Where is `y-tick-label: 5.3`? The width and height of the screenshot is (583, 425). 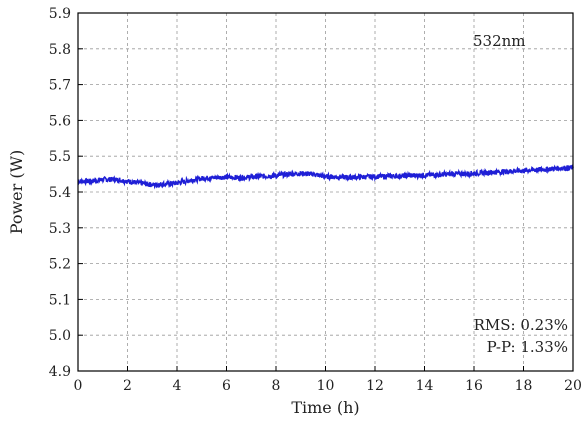
y-tick-label: 5.3 is located at coordinates (60, 229).